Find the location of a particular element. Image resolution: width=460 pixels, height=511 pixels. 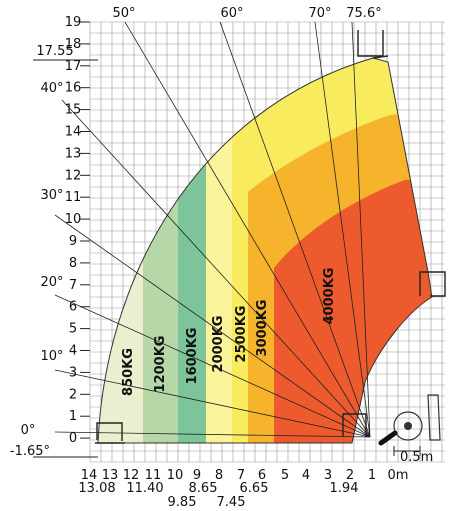

zone-label: 1200KG is located at coordinates (160, 364).